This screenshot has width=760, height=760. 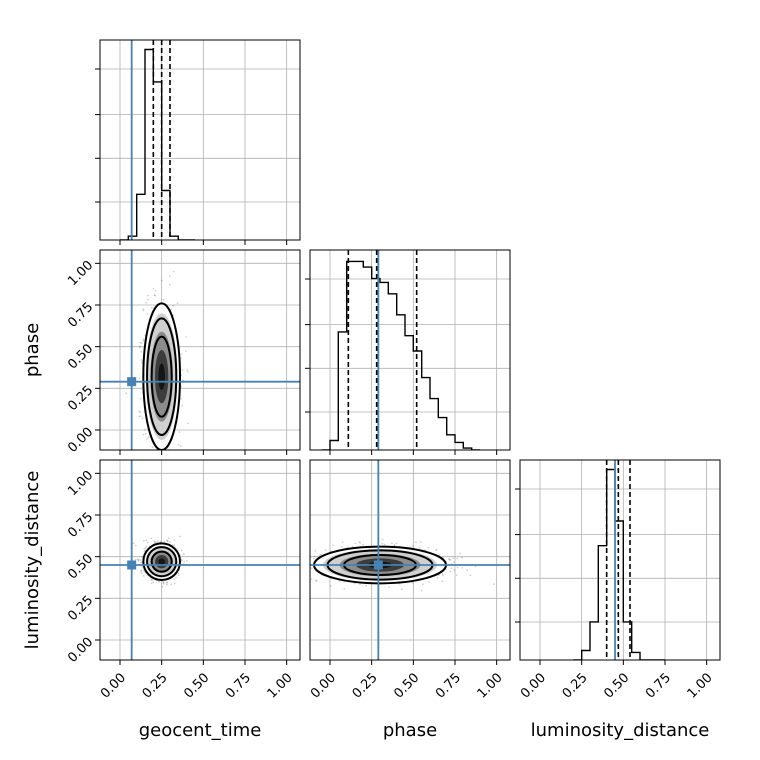 I want to click on x-tick-label: 0.75, so click(x=448, y=685).